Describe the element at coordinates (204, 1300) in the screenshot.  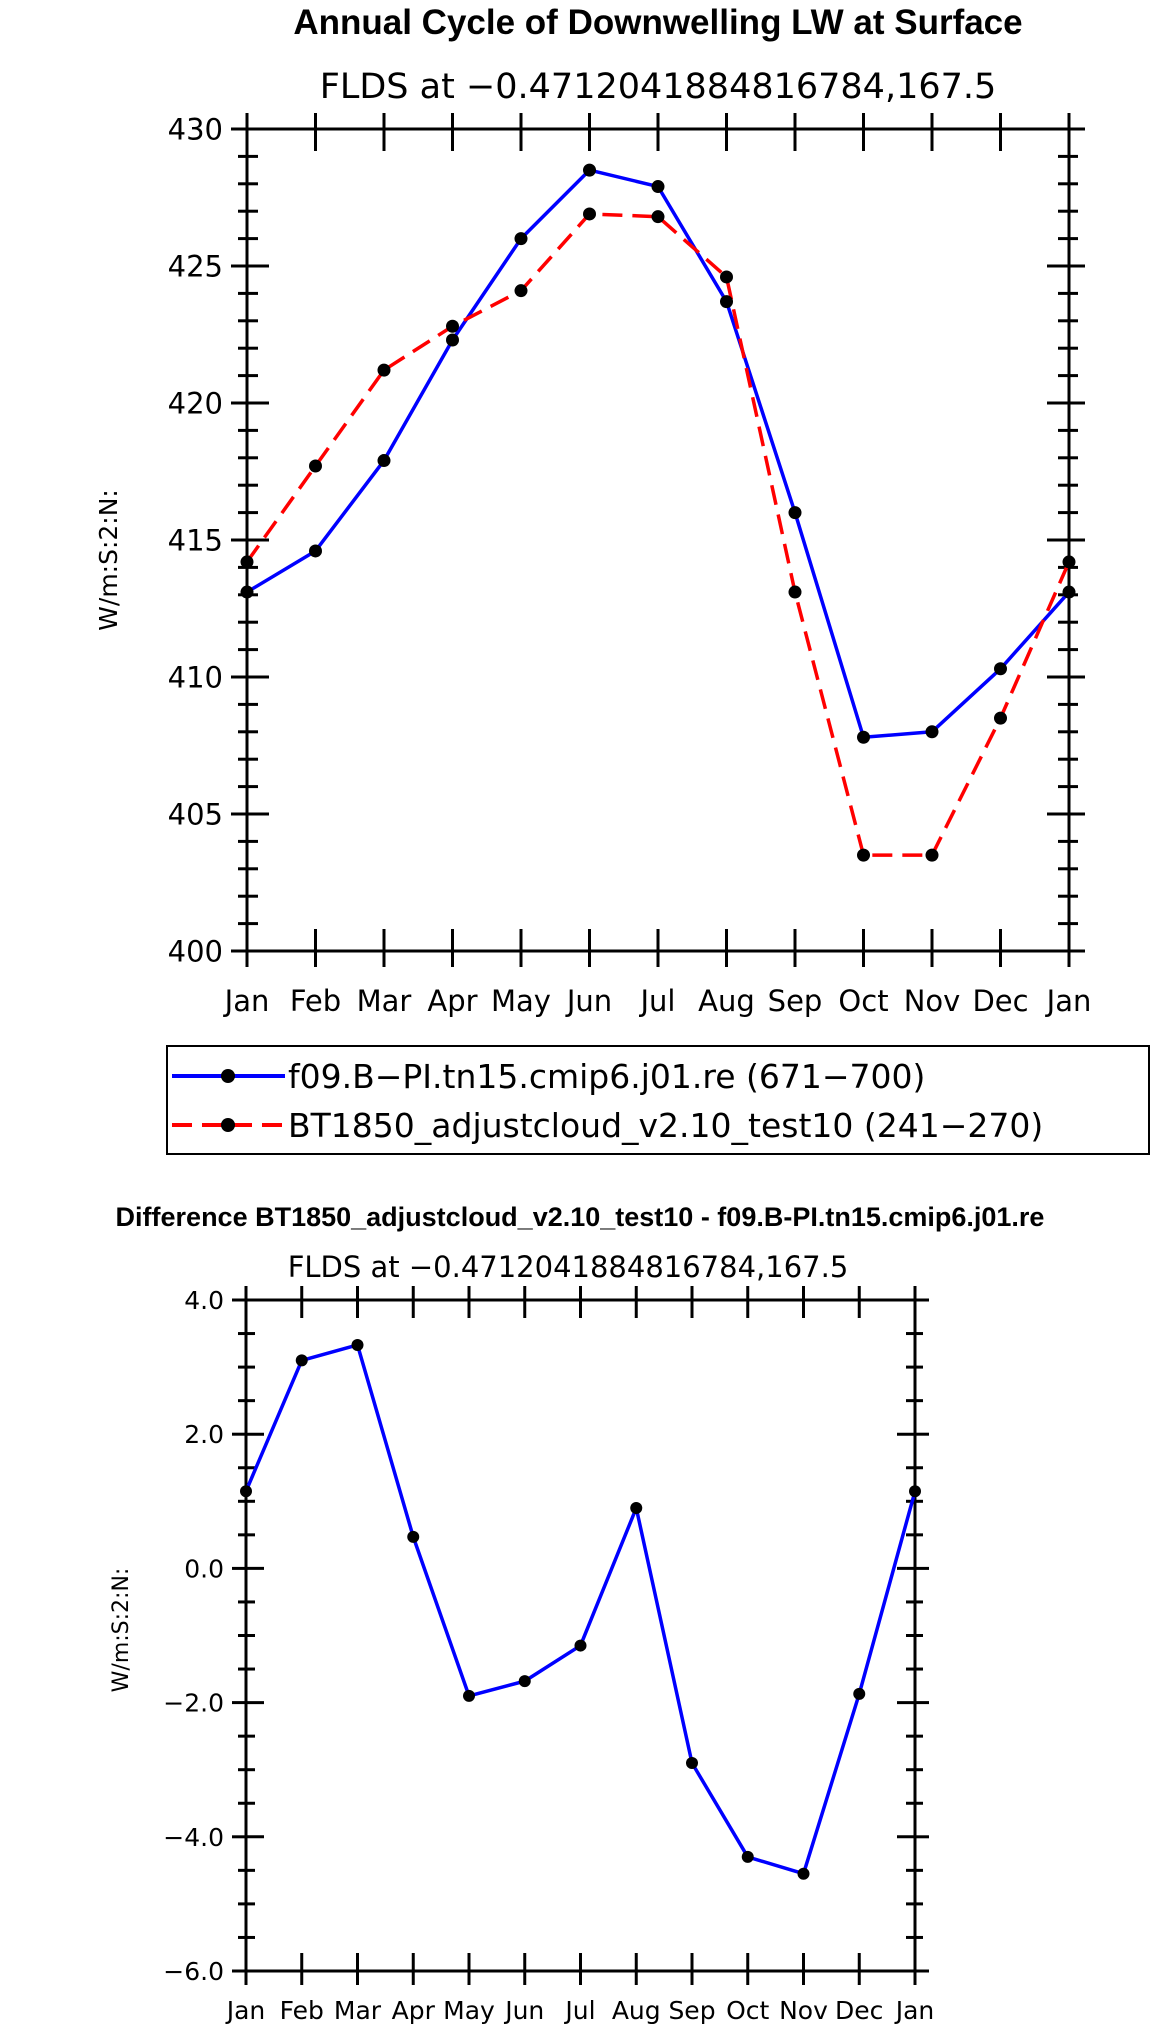
I see `chart2-y-tick-label: 4.0` at that location.